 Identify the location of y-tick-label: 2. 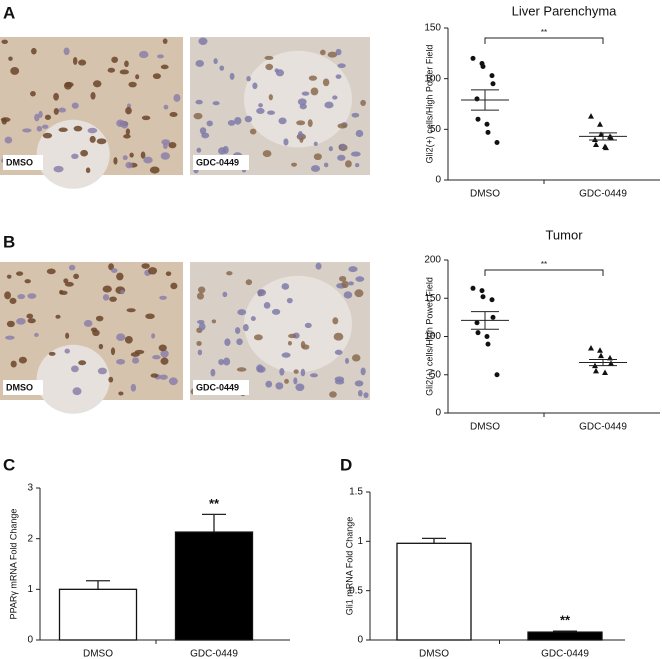
(30, 538).